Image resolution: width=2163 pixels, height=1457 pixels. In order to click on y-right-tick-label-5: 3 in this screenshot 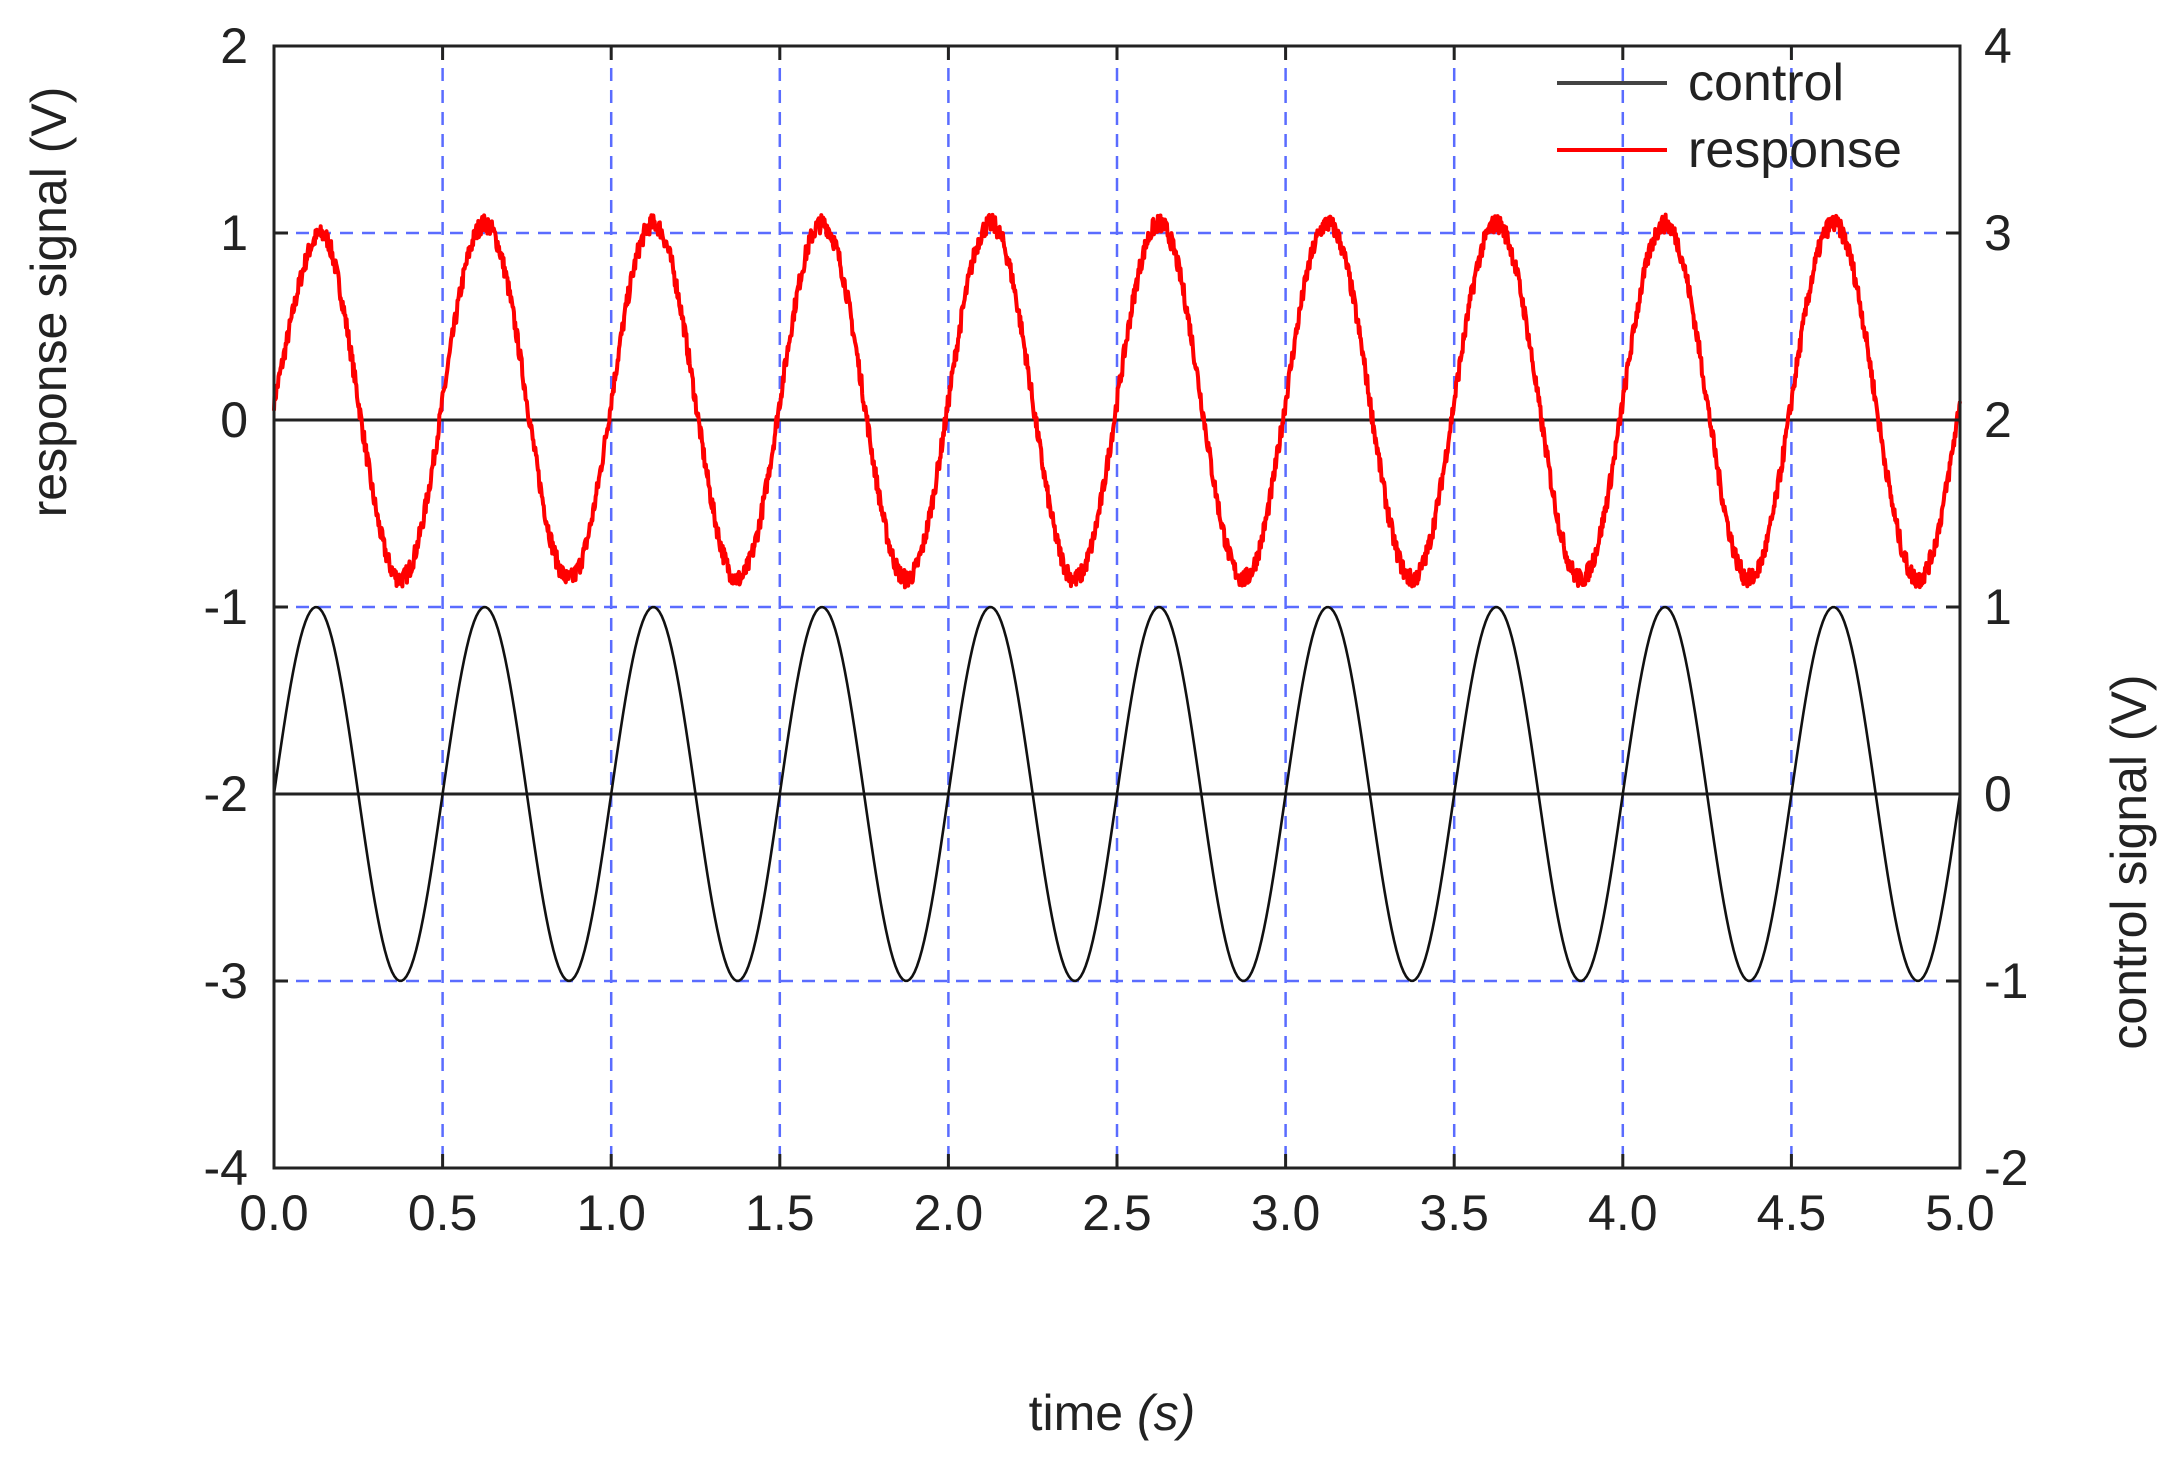, I will do `click(1998, 233)`.